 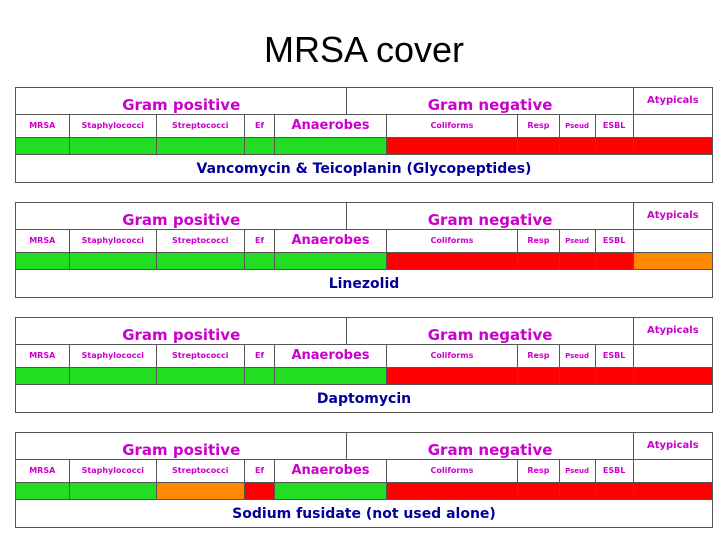 I want to click on drug-name: Linezolid, so click(x=364, y=283).